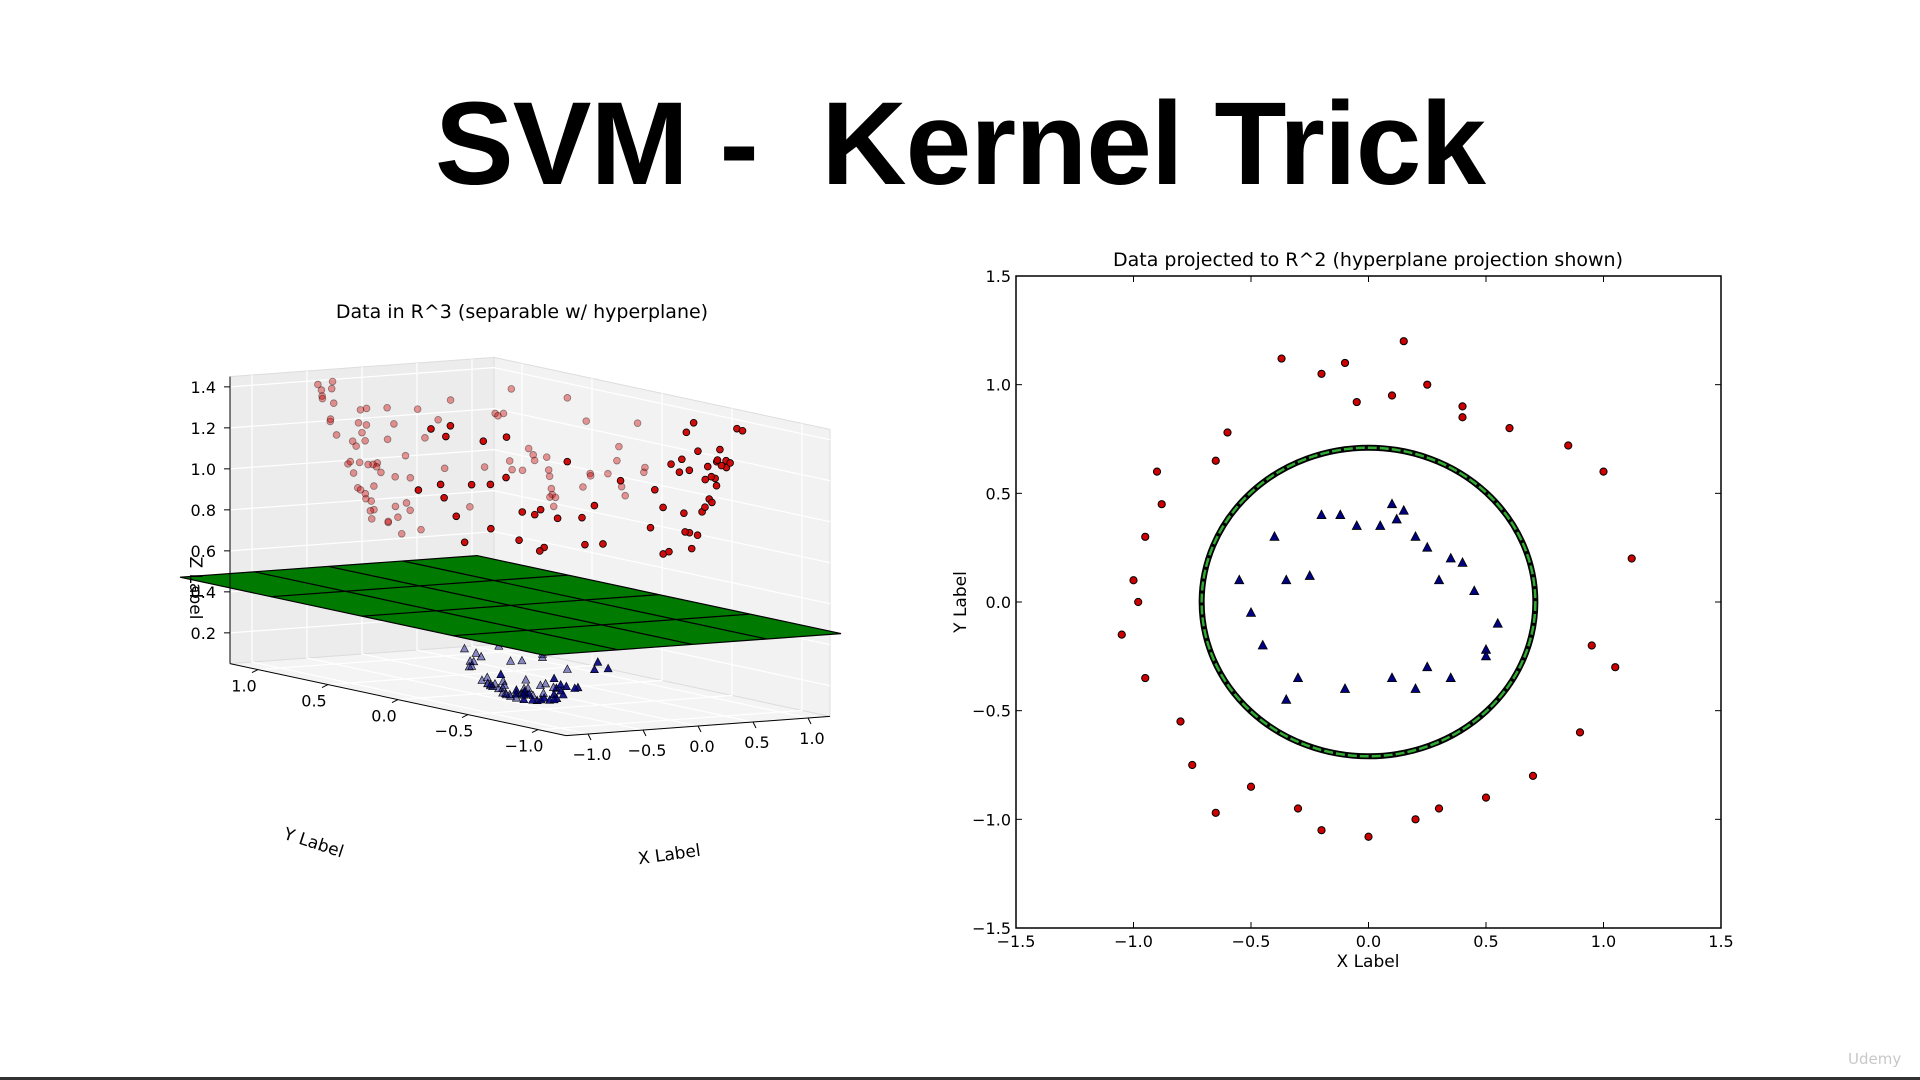  Describe the element at coordinates (701, 746) in the screenshot. I see `x-tick-label-3d: 0.0` at that location.